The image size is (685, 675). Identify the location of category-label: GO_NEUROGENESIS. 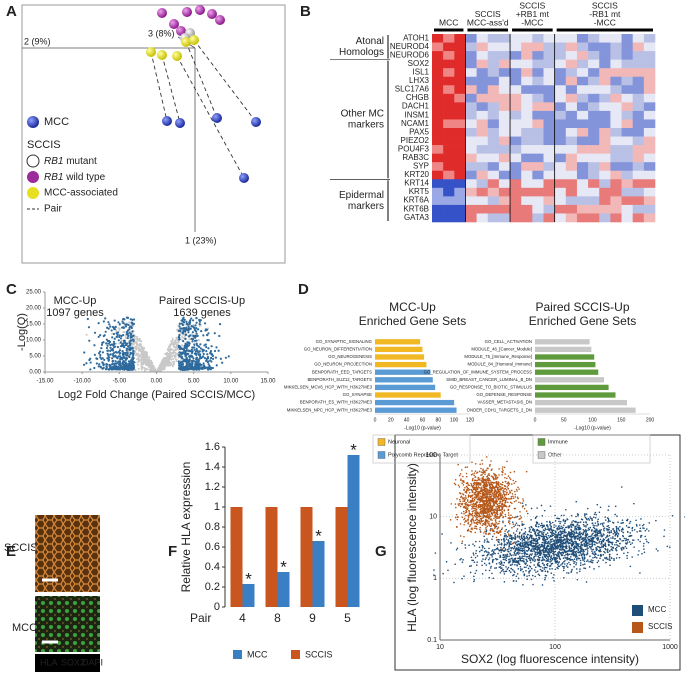
(350, 356).